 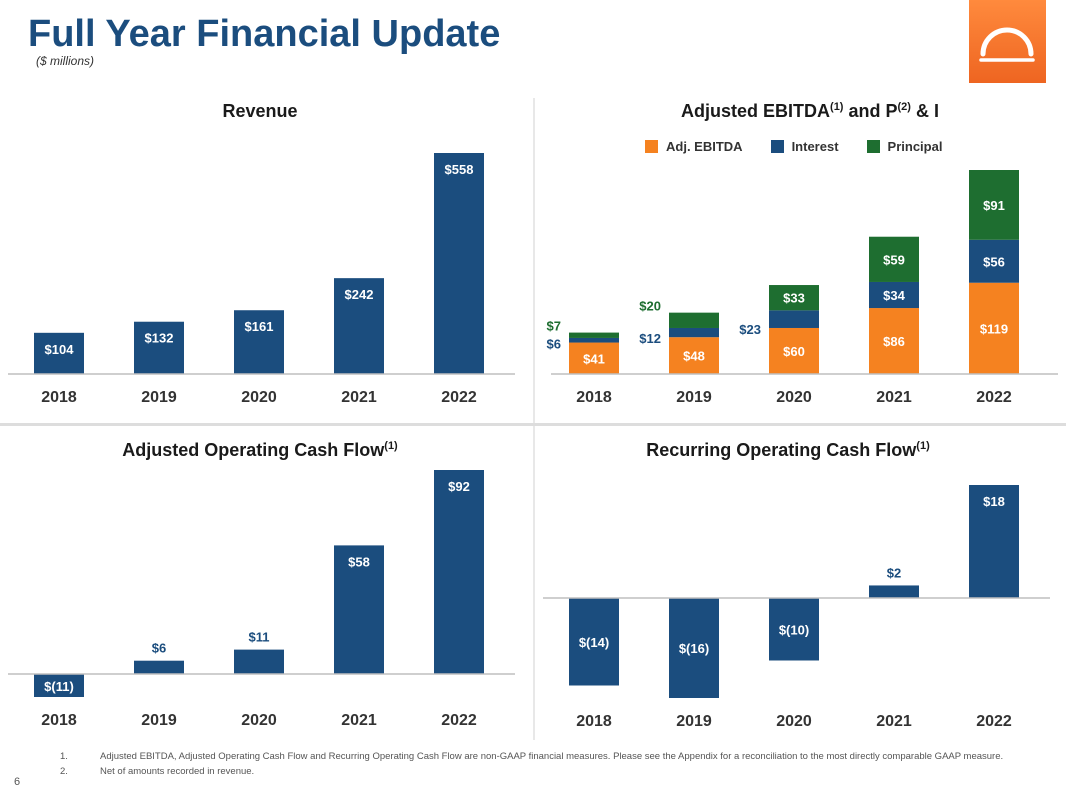 I want to click on rocf-bar-2021, so click(x=894, y=591).